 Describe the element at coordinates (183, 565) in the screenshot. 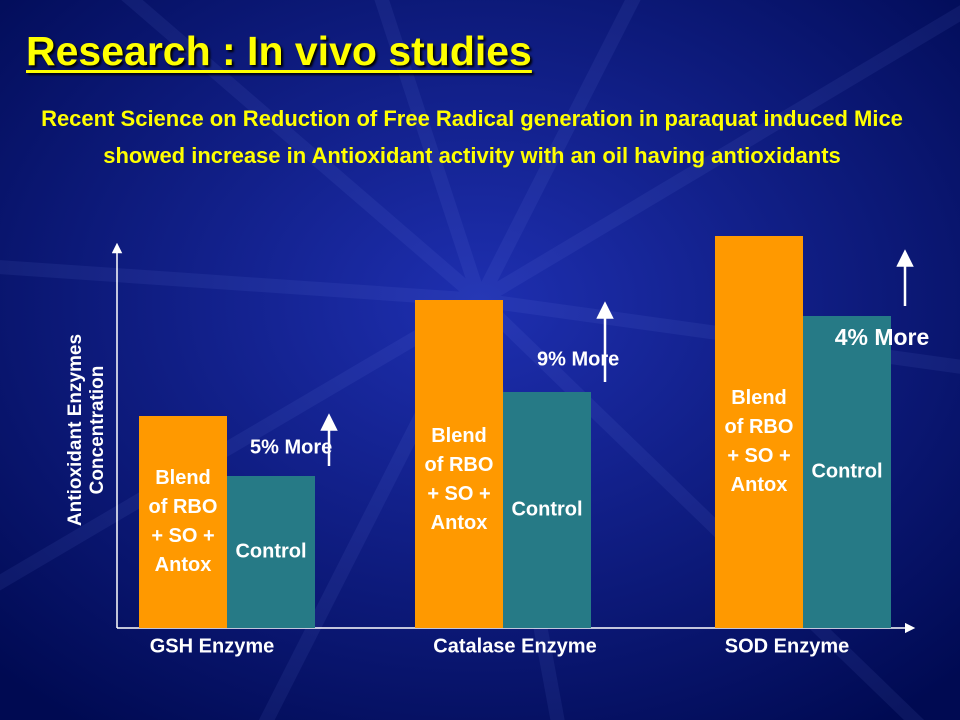

I see `blend-label-0-3: Antox` at that location.